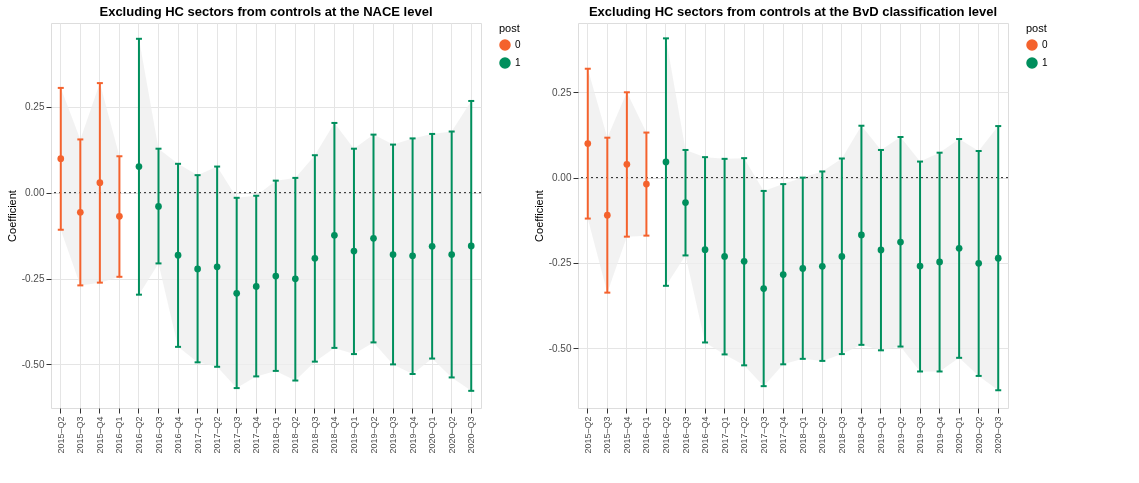 This screenshot has width=1139, height=483. I want to click on chart-title: Excluding HC sectors from controls at the BvD classification level, so click(793, 11).